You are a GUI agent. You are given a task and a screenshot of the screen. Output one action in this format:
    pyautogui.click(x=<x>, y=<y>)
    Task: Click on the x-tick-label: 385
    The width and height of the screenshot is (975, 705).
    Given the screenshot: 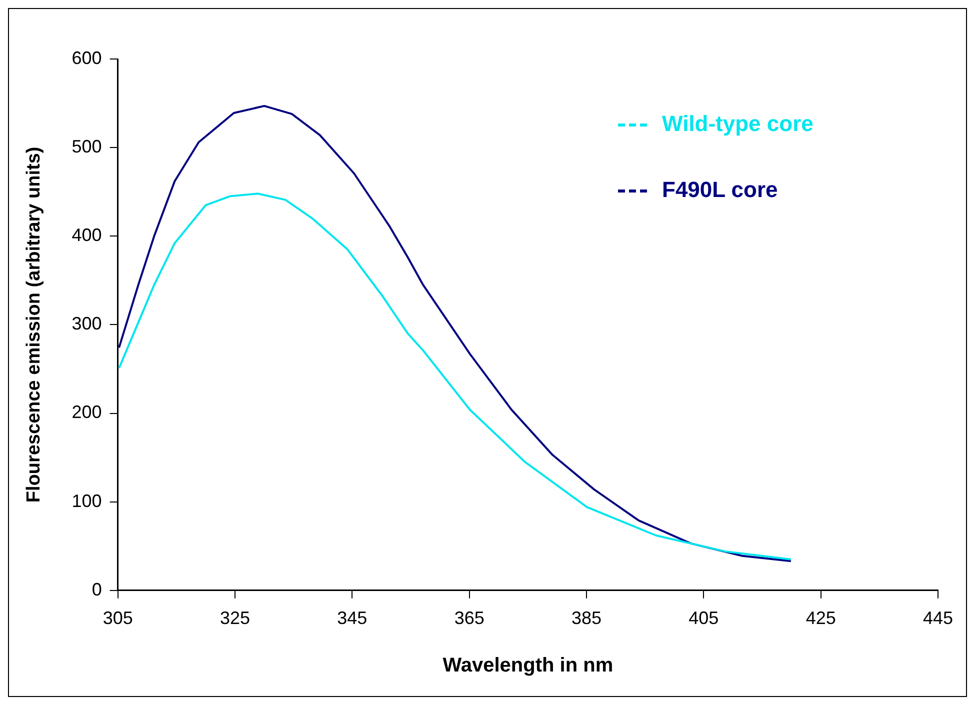 What is the action you would take?
    pyautogui.click(x=586, y=618)
    